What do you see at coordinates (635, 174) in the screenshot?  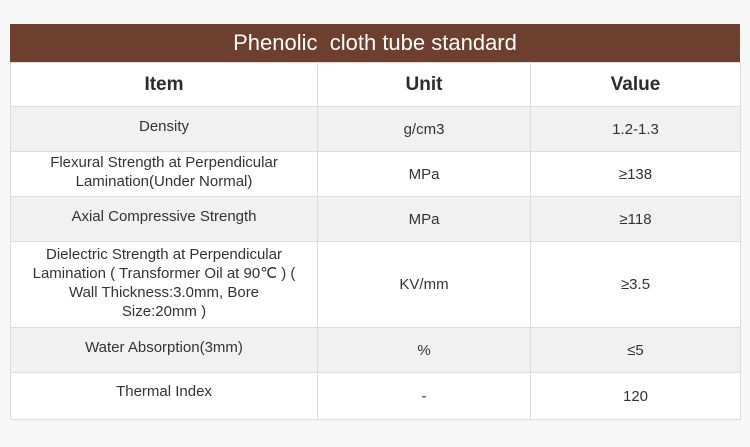 I see `value-cell: ≥138` at bounding box center [635, 174].